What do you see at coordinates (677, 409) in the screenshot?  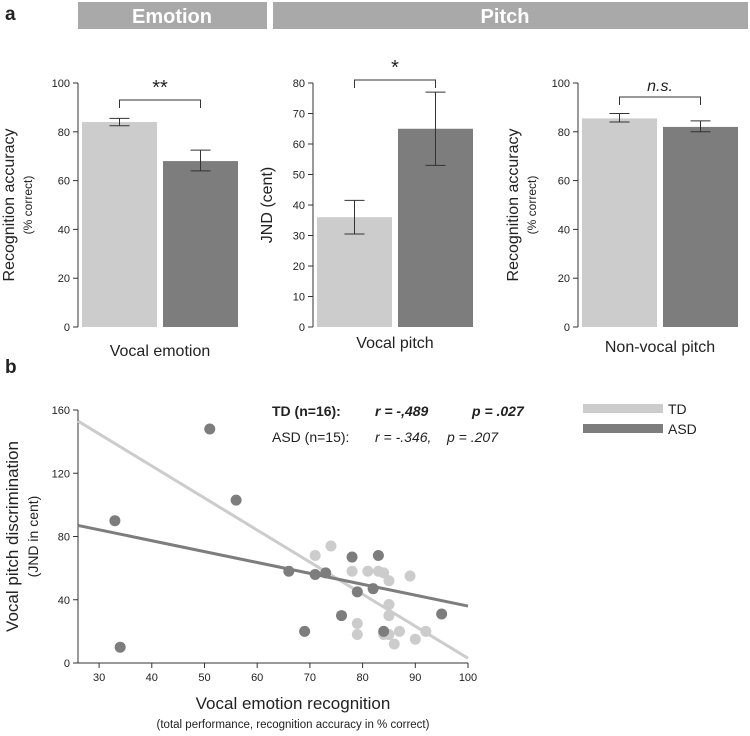 I see `legend-label-td: TD` at bounding box center [677, 409].